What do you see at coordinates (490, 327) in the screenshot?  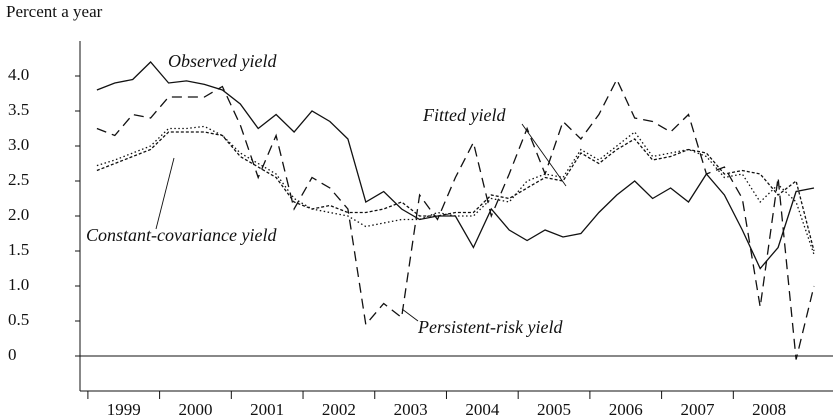 I see `series-label: Persistent-risk yield` at bounding box center [490, 327].